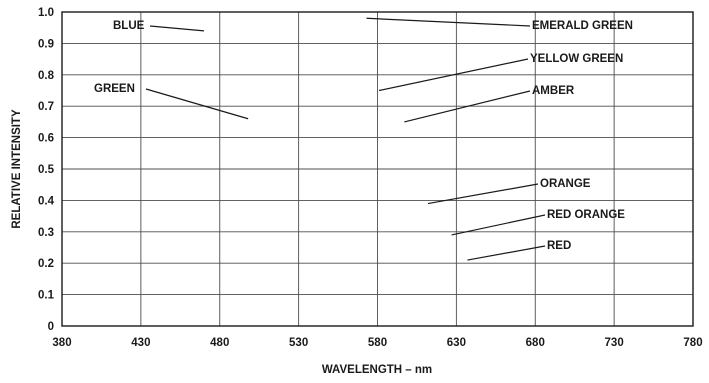 The image size is (709, 383). I want to click on series-label: EMERALD GREEN, so click(582, 26).